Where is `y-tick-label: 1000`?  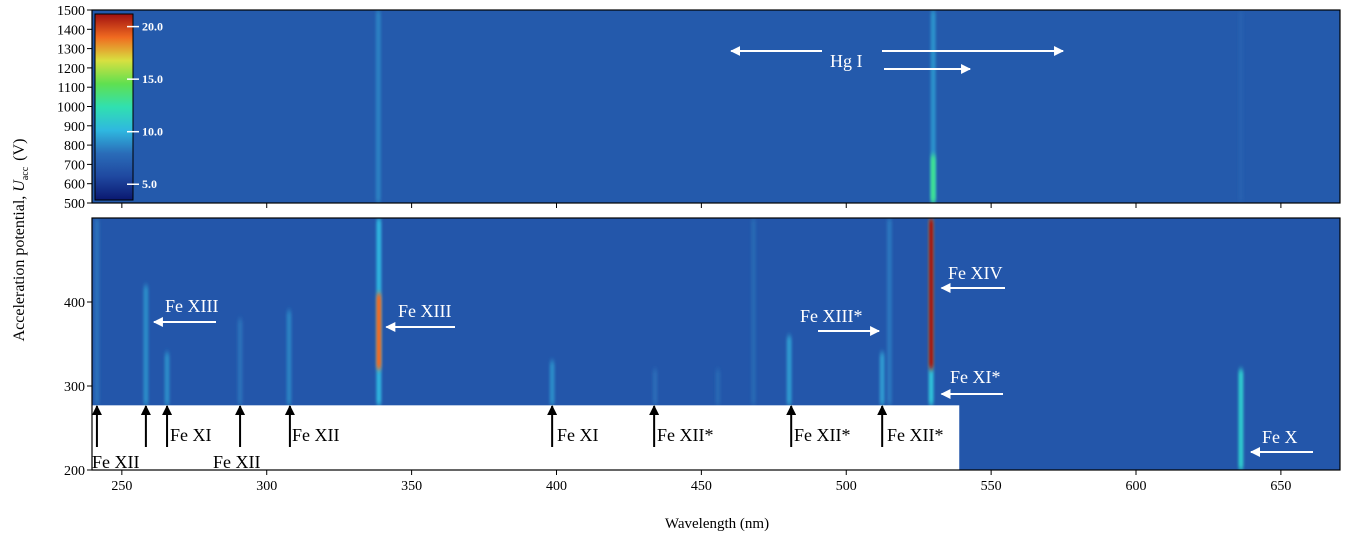 y-tick-label: 1000 is located at coordinates (71, 108).